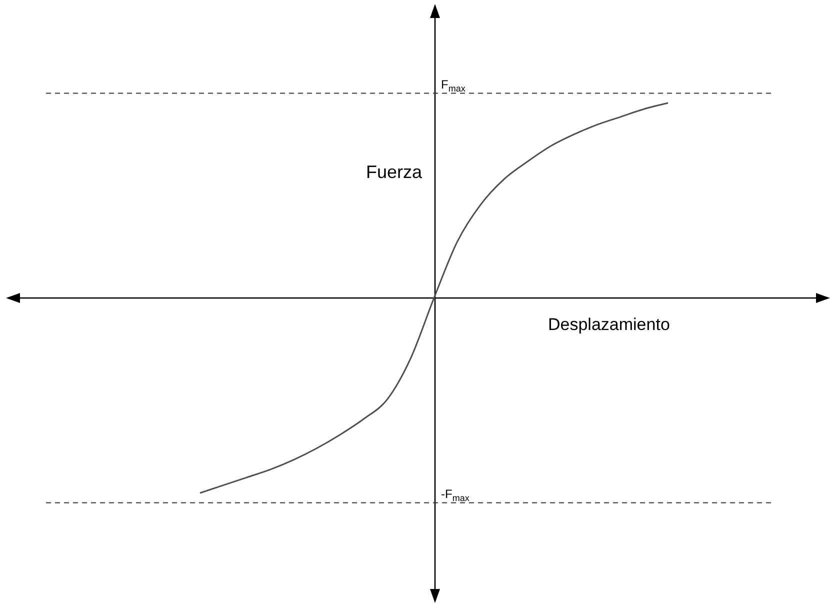 The image size is (830, 603). I want to click on ref-line-label: -F$_{max}$, so click(455, 494).